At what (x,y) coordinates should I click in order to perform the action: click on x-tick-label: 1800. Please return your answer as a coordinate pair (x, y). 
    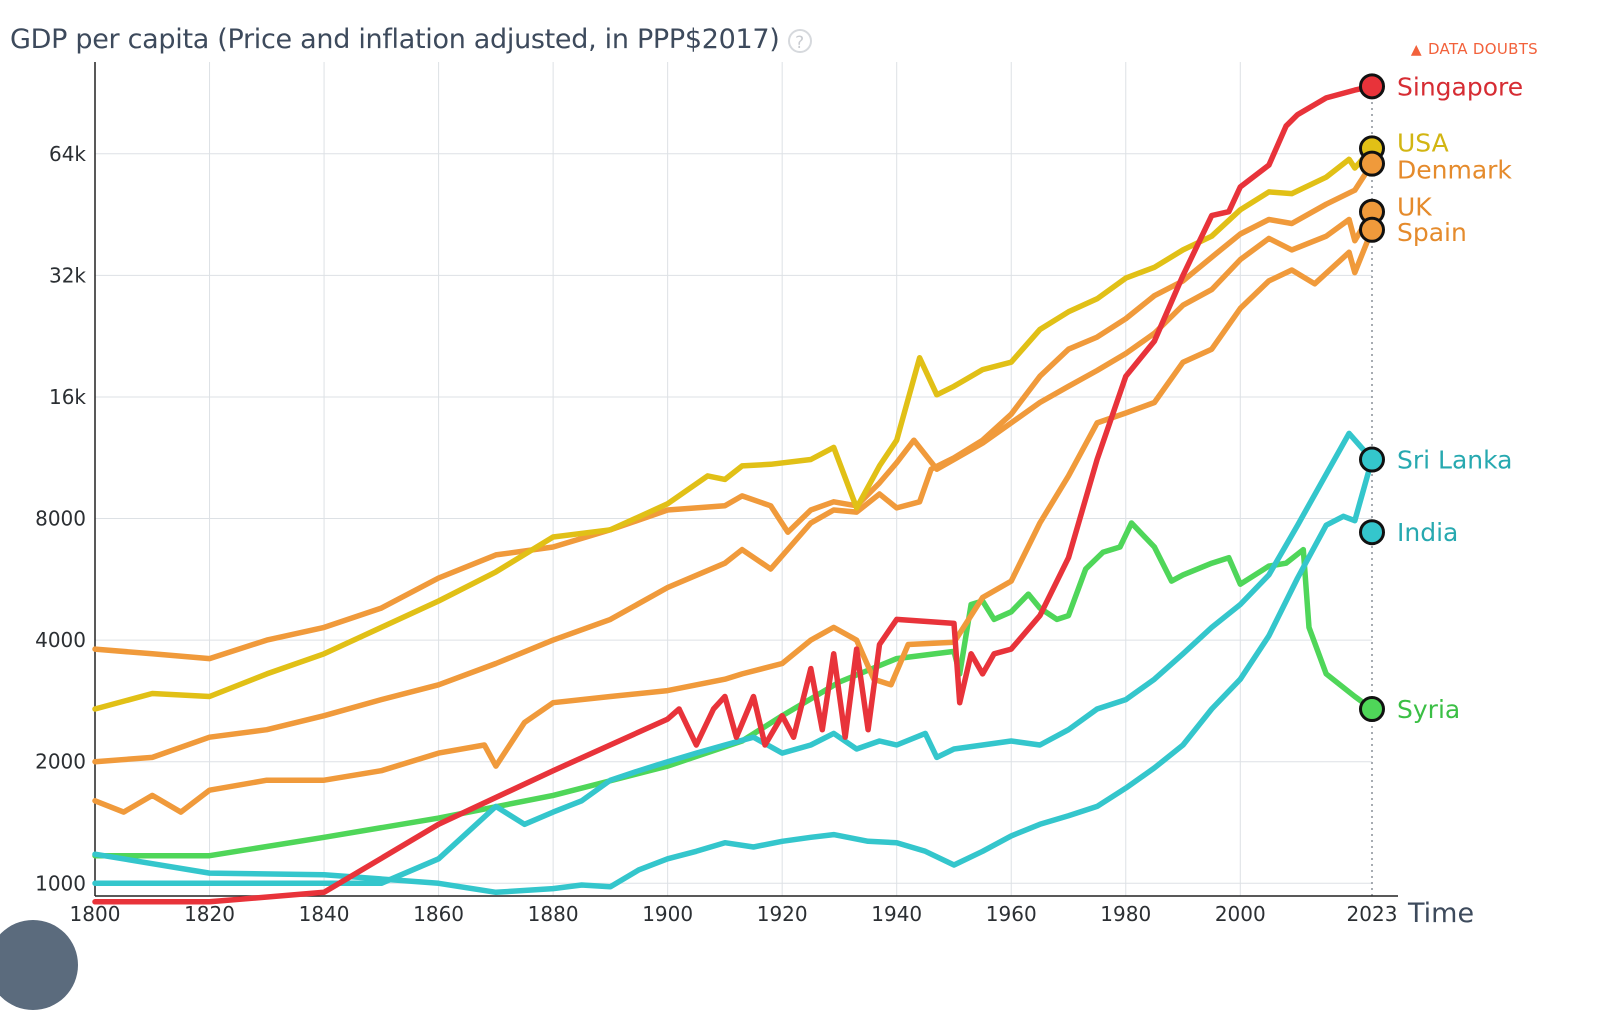
    Looking at the image, I should click on (95, 914).